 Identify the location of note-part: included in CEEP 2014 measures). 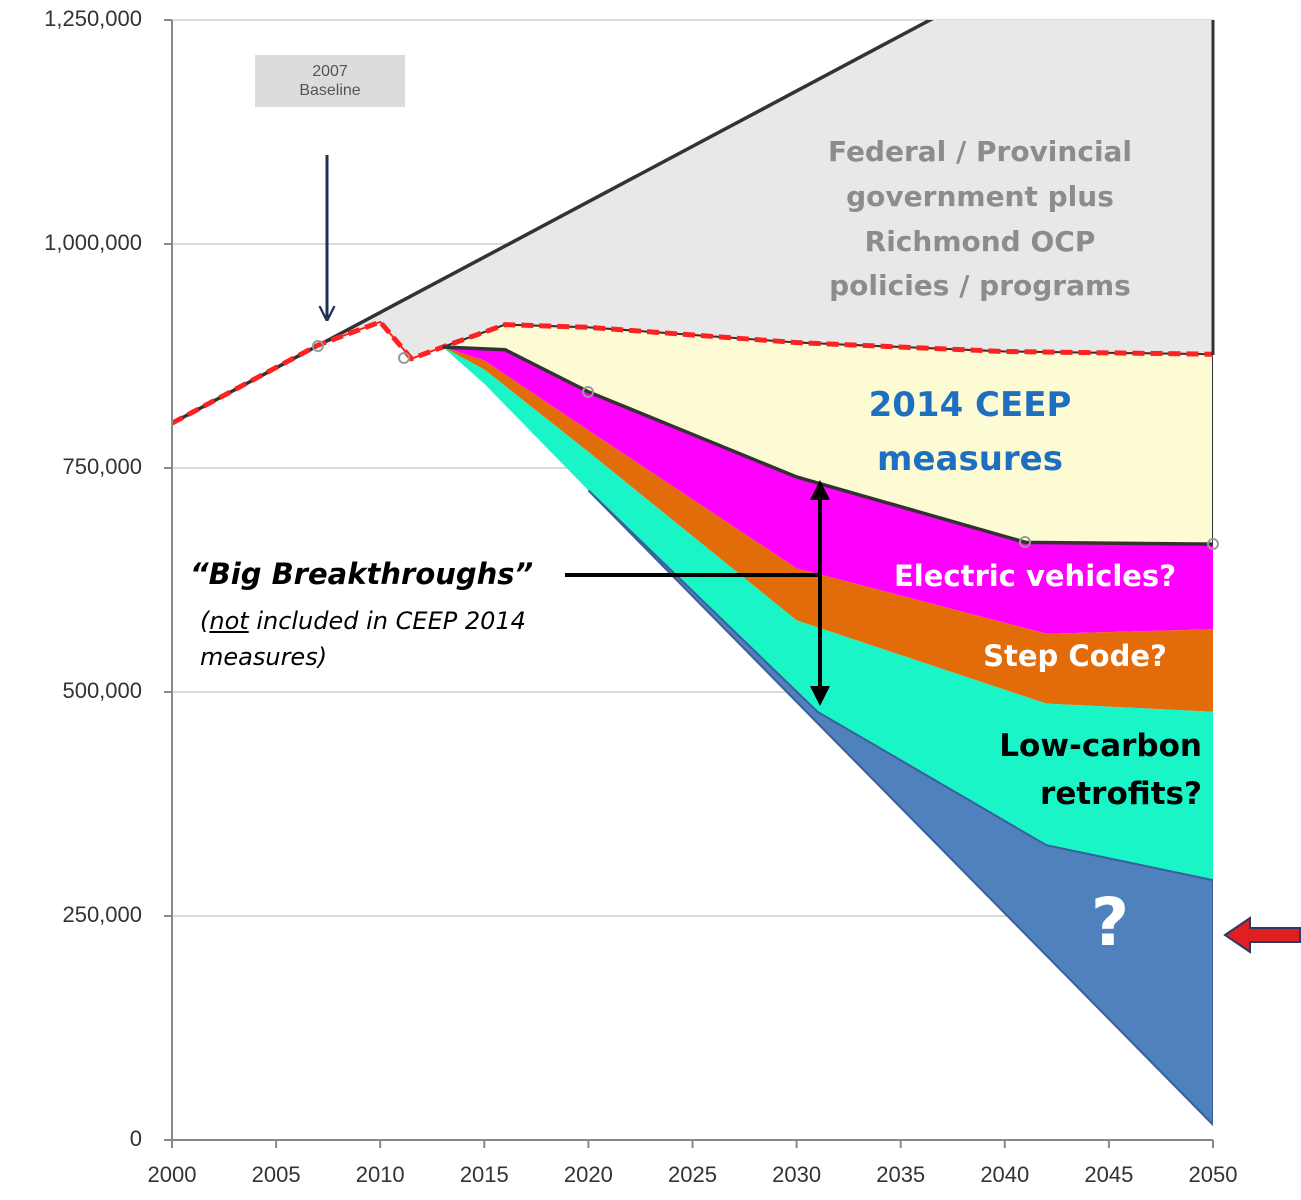
(363, 639).